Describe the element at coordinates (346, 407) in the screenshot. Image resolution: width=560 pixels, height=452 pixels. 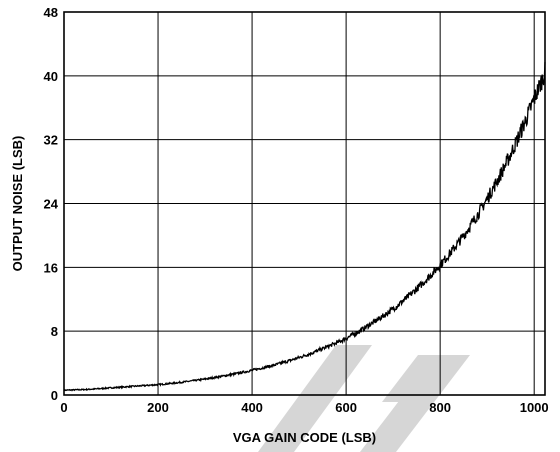
I see `x-tick-label: 600` at that location.